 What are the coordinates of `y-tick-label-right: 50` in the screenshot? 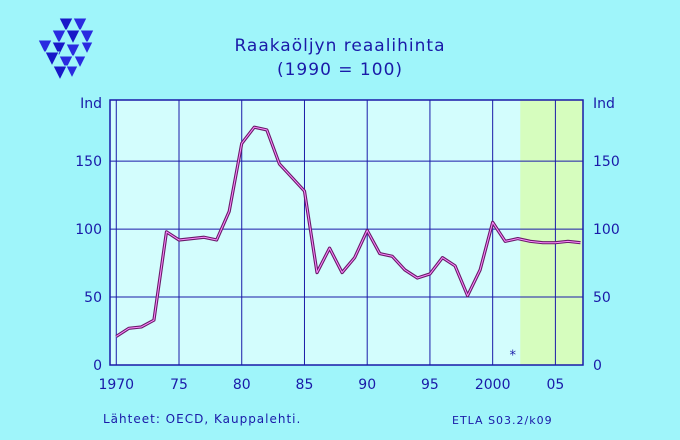 It's located at (602, 298).